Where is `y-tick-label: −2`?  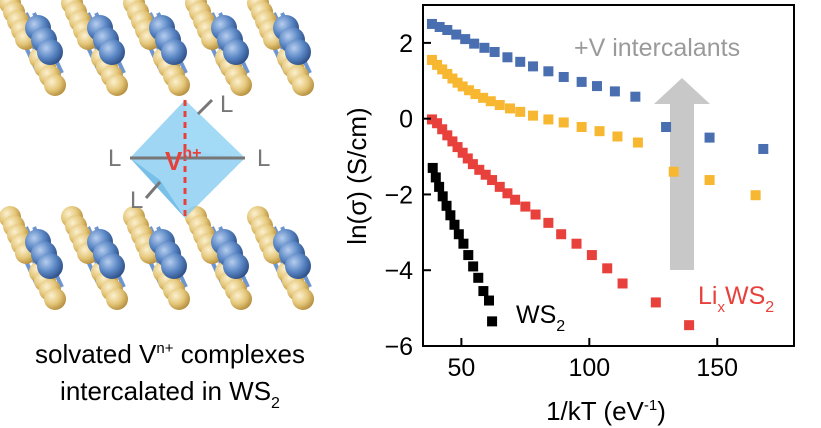
y-tick-label: −2 is located at coordinates (398, 195).